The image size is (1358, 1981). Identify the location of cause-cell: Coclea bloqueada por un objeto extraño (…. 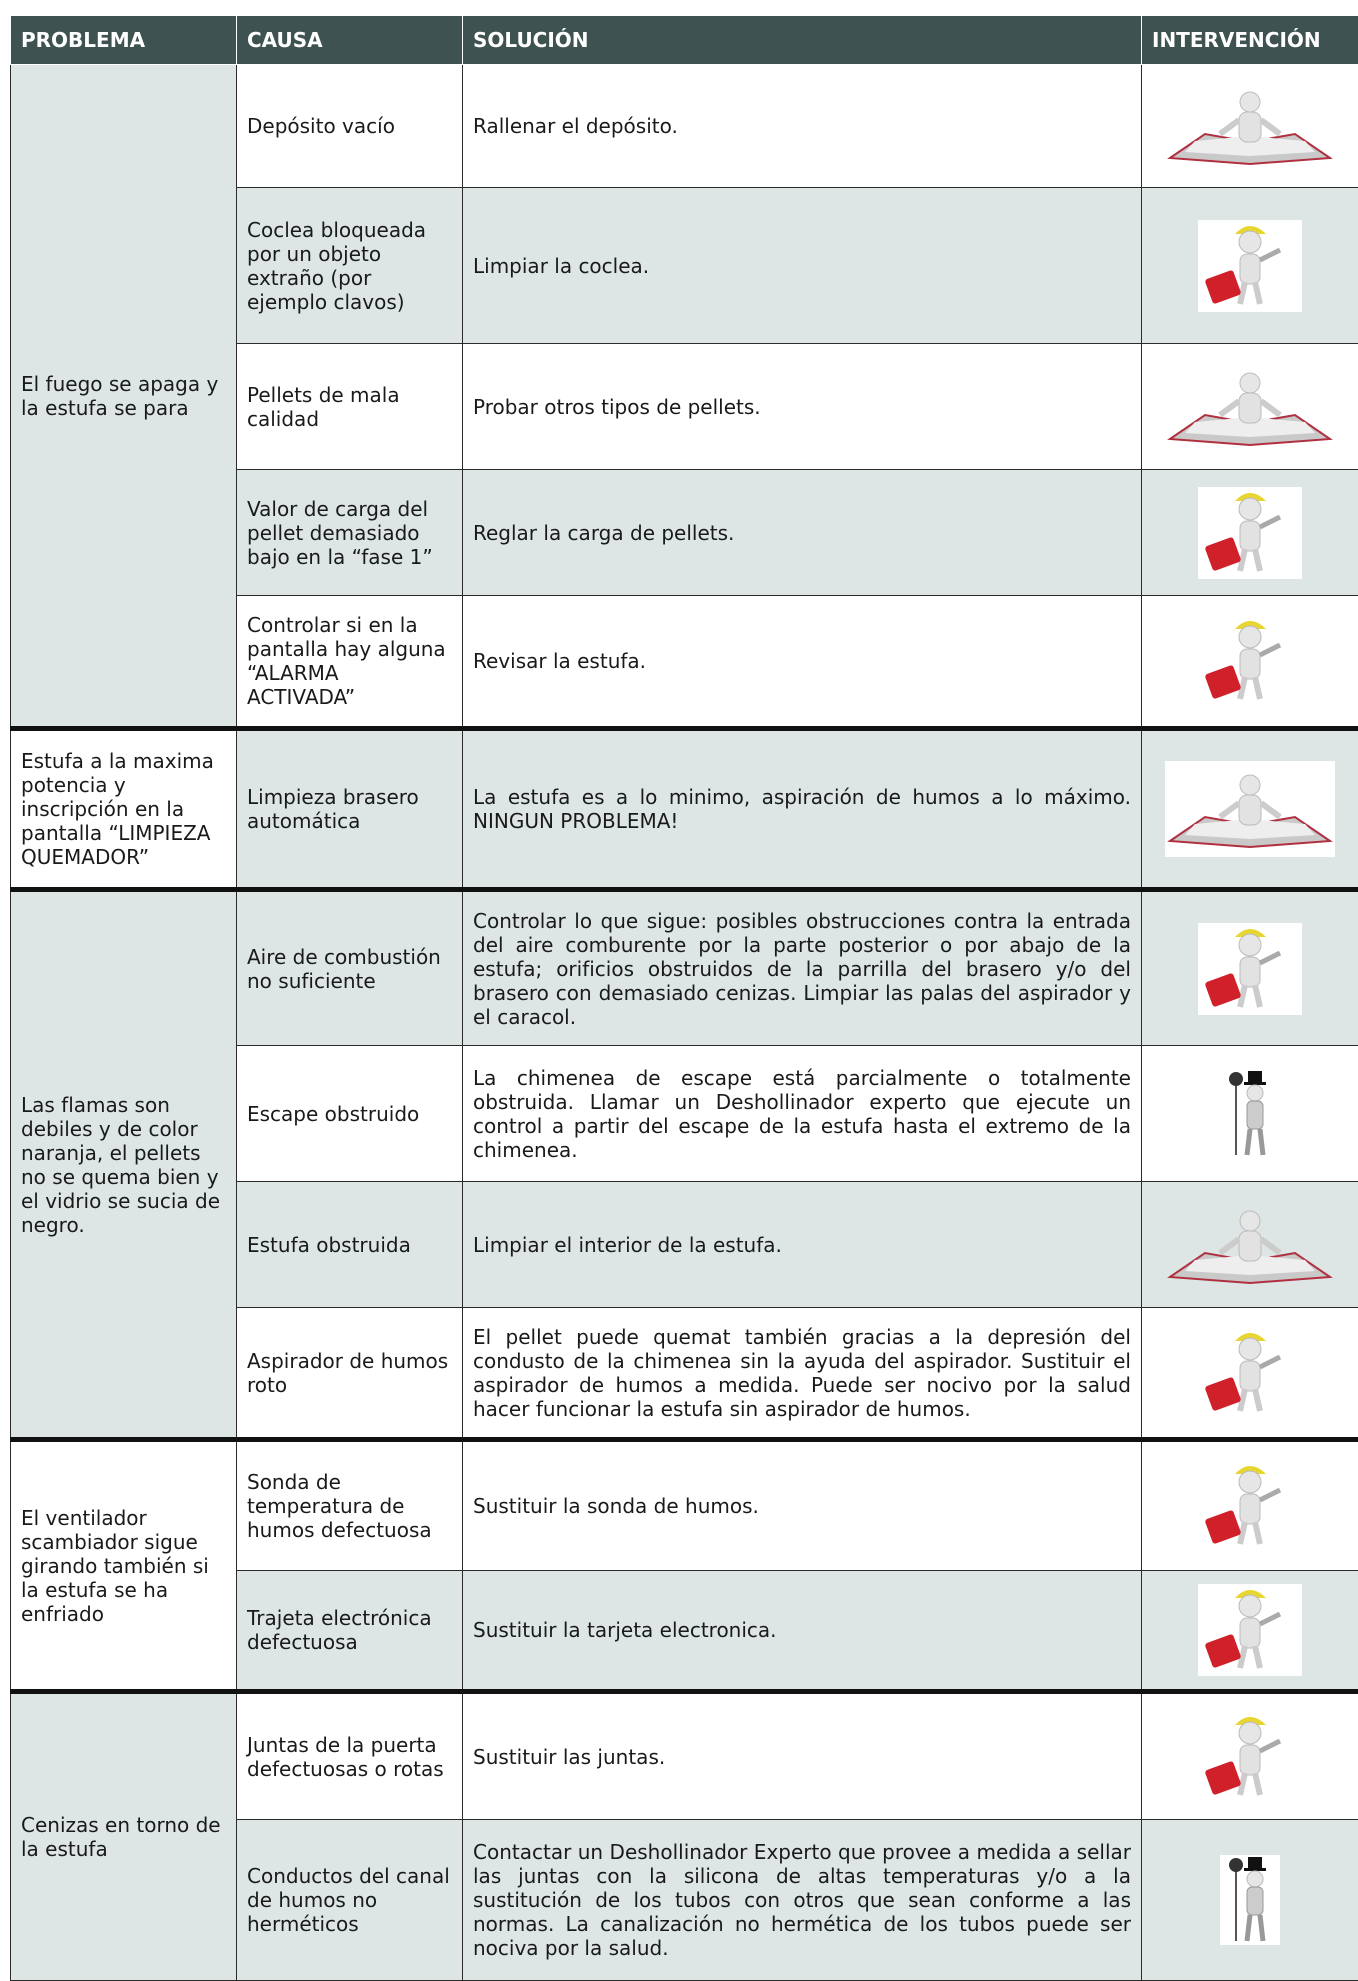
(350, 266).